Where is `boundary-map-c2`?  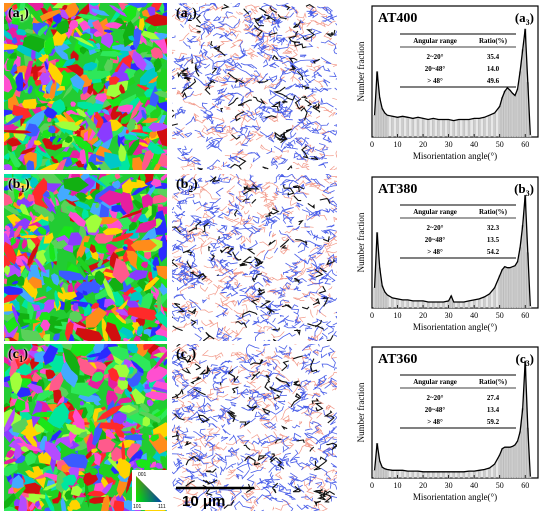
boundary-map-c2 is located at coordinates (254, 427).